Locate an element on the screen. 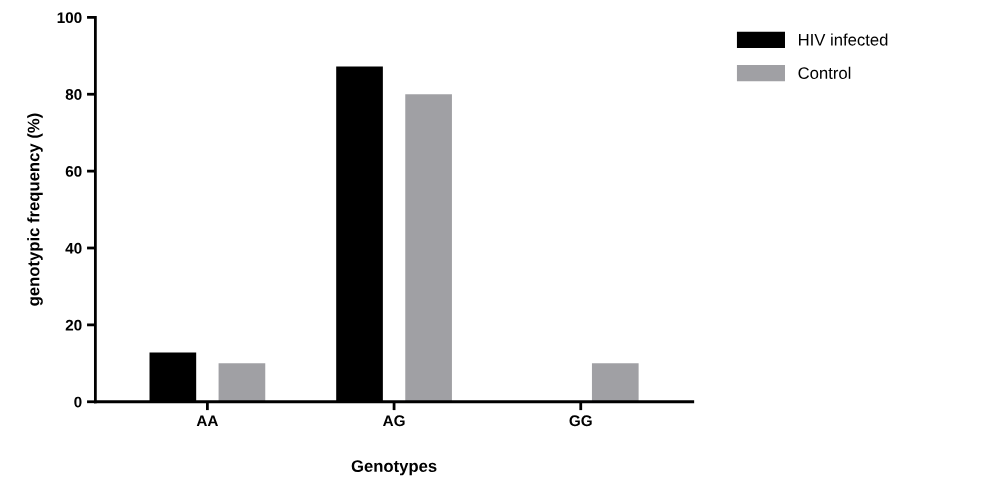 The height and width of the screenshot is (496, 1004). y-tick-label: 60 is located at coordinates (73, 171).